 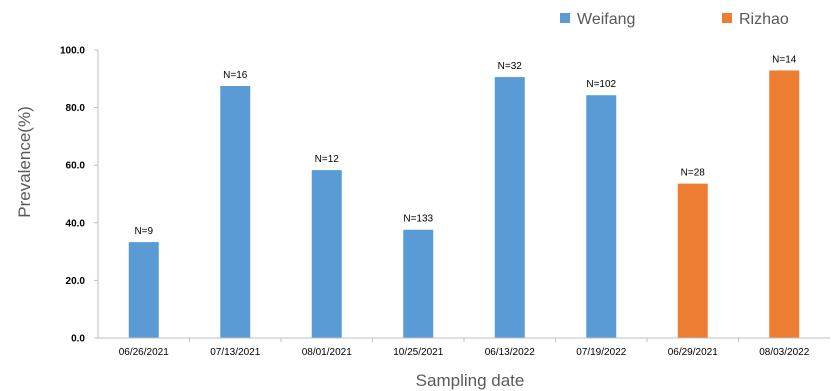 What do you see at coordinates (76, 166) in the screenshot?
I see `y-tick-label: 60.0` at bounding box center [76, 166].